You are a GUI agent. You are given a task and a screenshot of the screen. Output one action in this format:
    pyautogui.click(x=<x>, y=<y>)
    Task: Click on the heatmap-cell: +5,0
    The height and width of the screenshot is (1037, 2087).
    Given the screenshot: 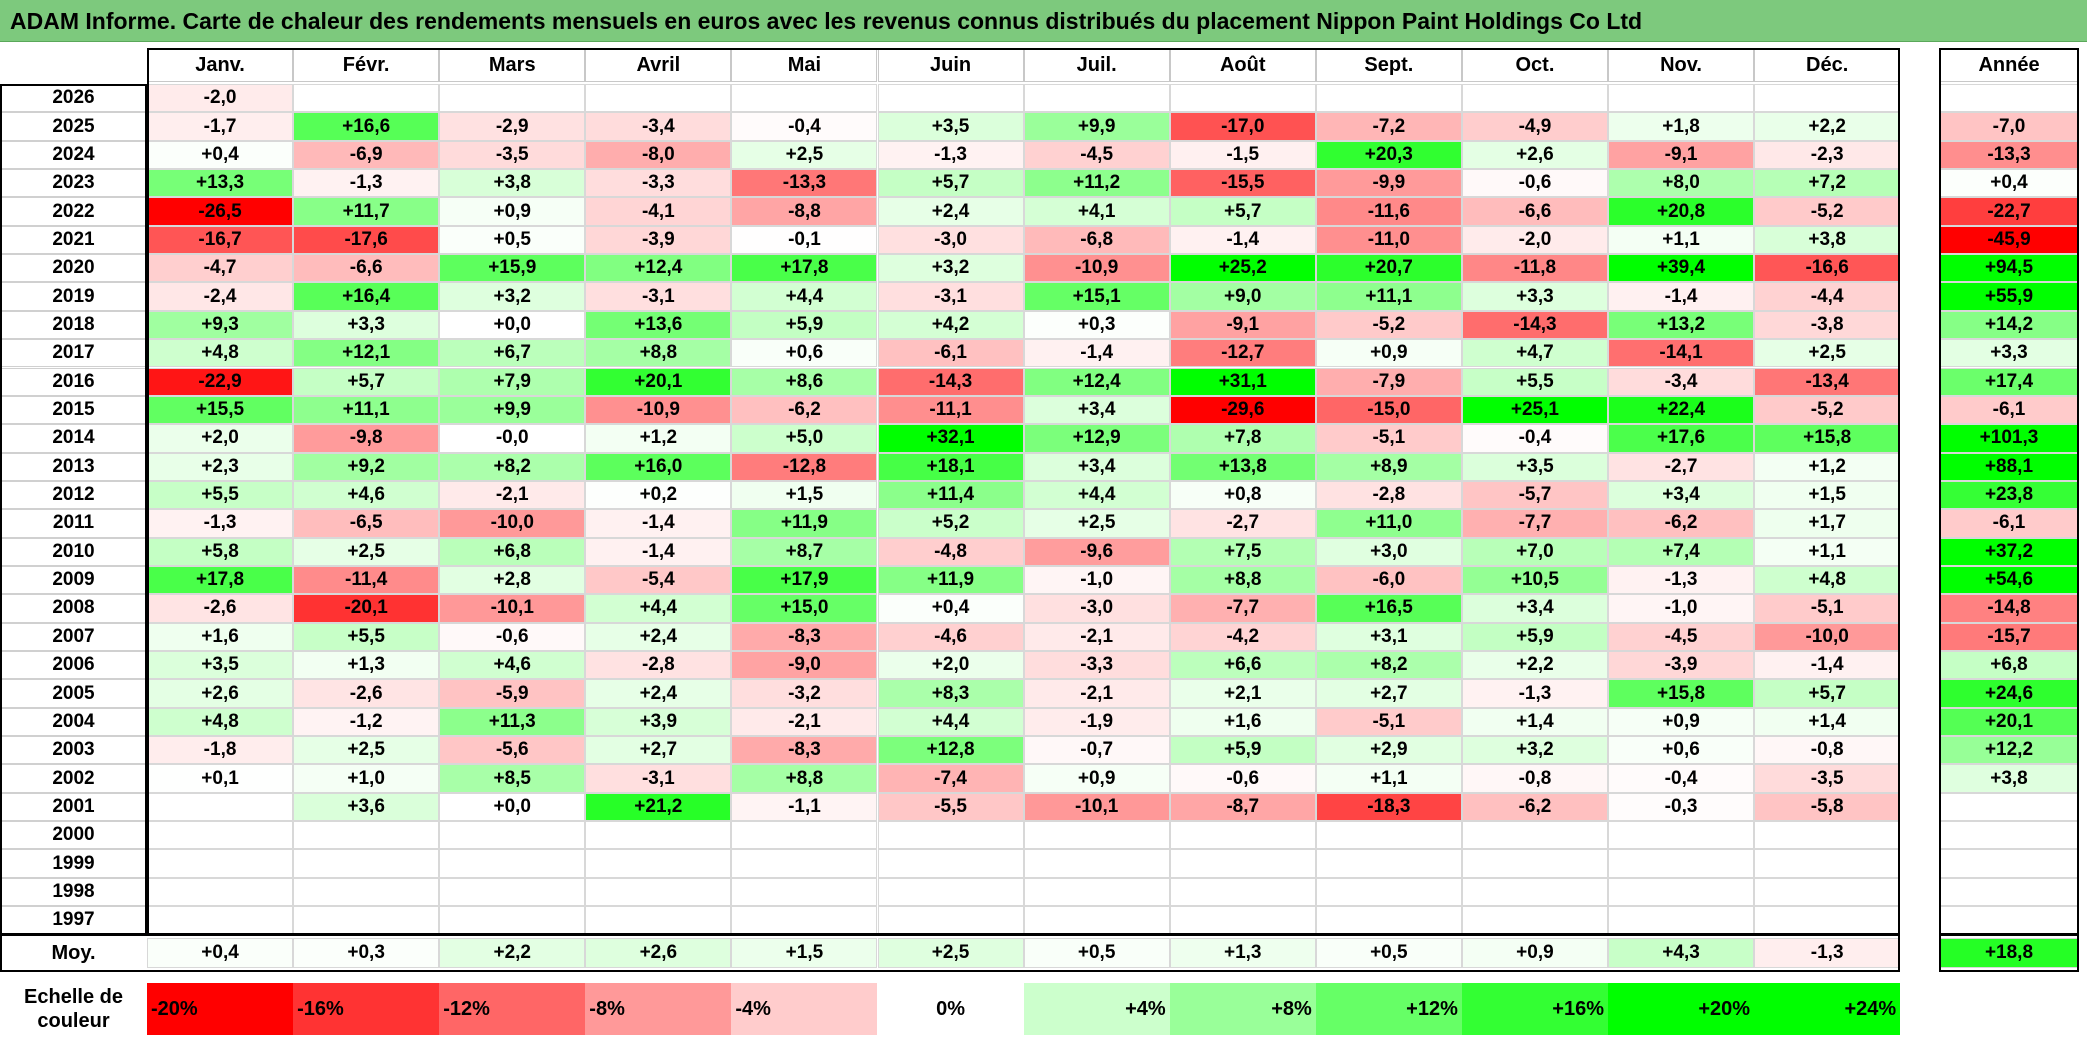 What is the action you would take?
    pyautogui.click(x=804, y=438)
    